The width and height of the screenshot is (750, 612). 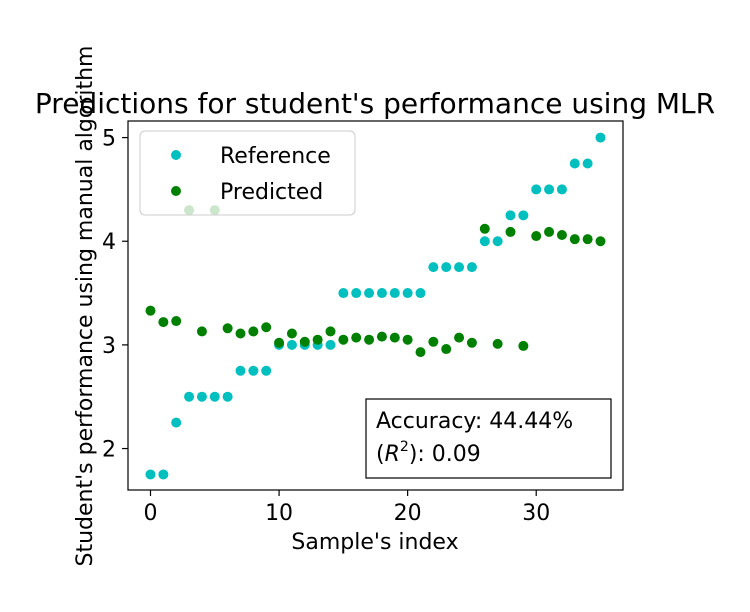 What do you see at coordinates (536, 513) in the screenshot?
I see `x-tick-label: 30` at bounding box center [536, 513].